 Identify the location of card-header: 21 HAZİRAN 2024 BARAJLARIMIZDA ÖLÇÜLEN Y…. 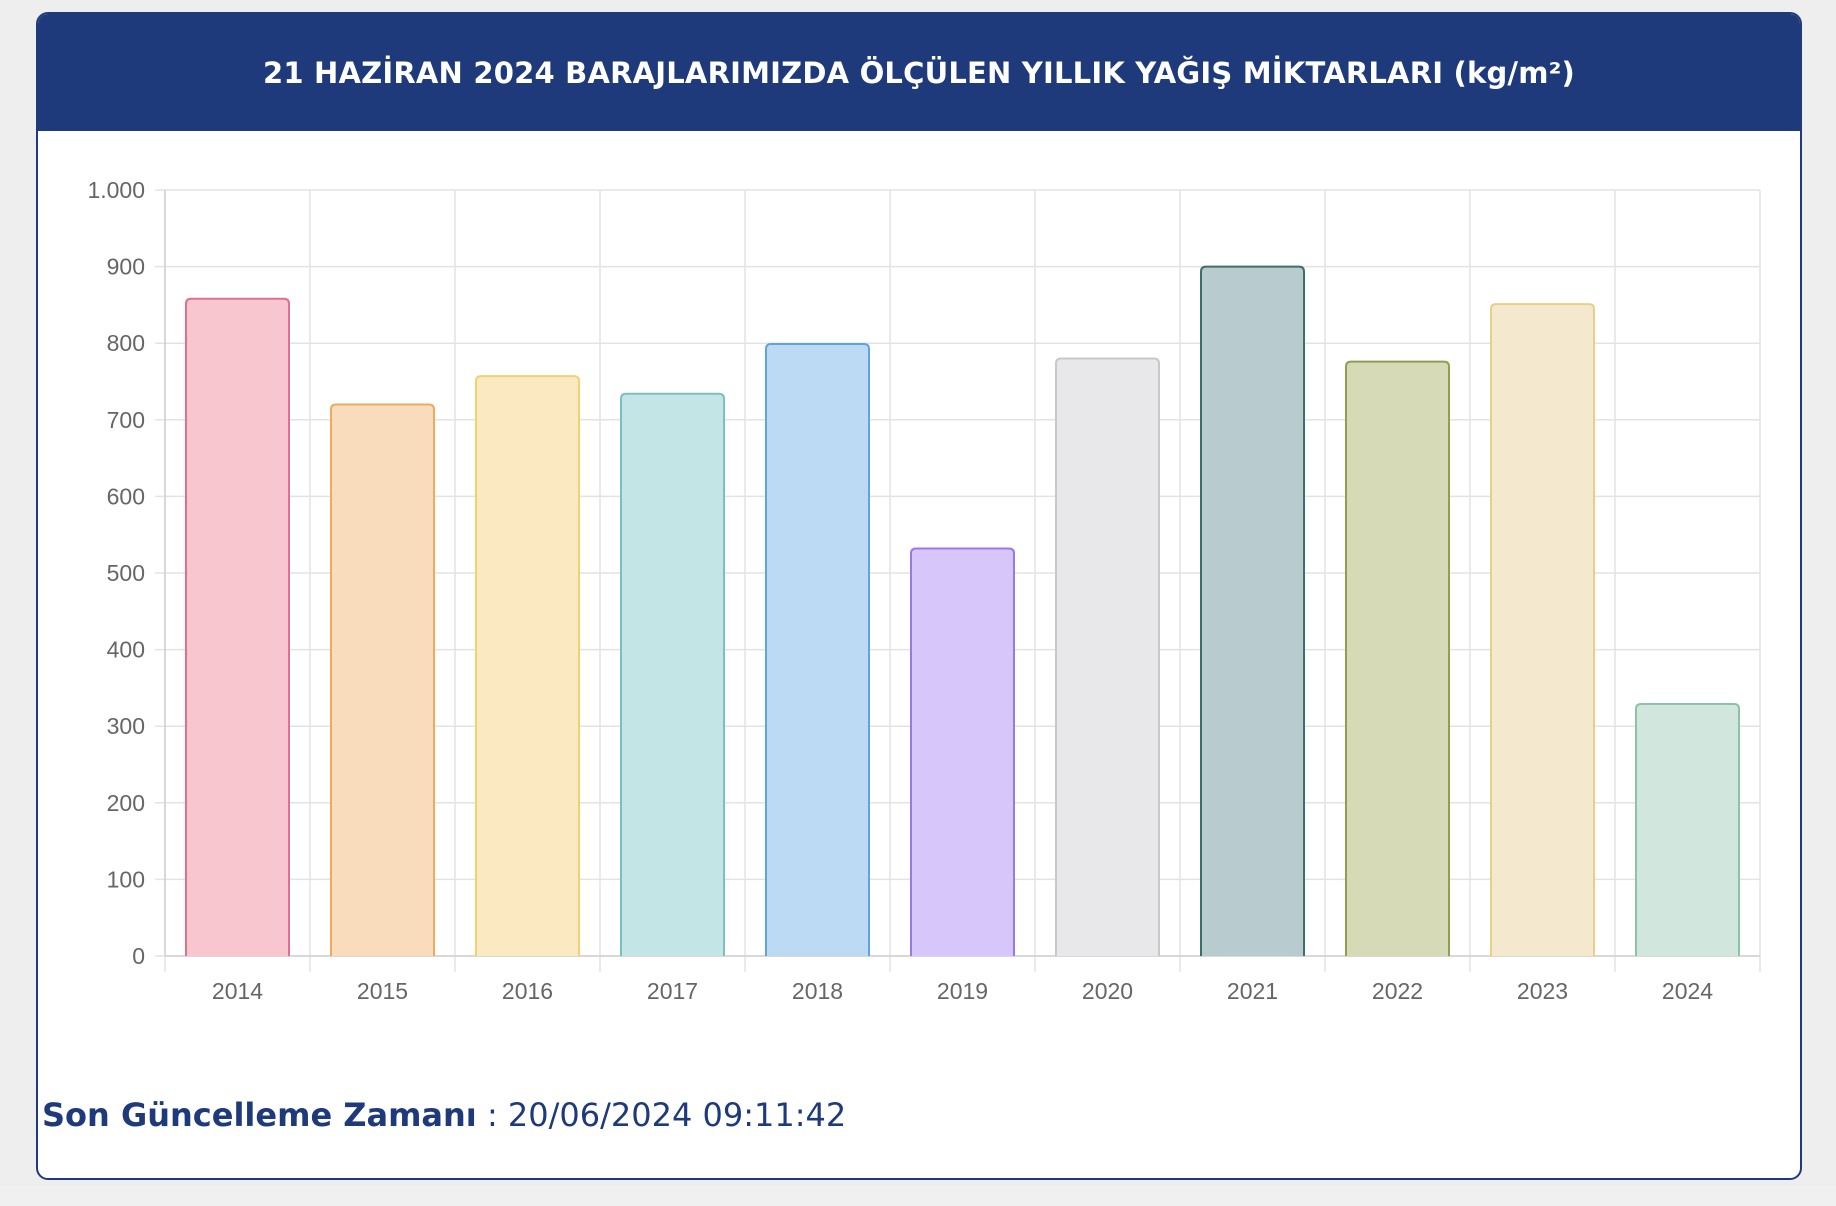
(919, 72).